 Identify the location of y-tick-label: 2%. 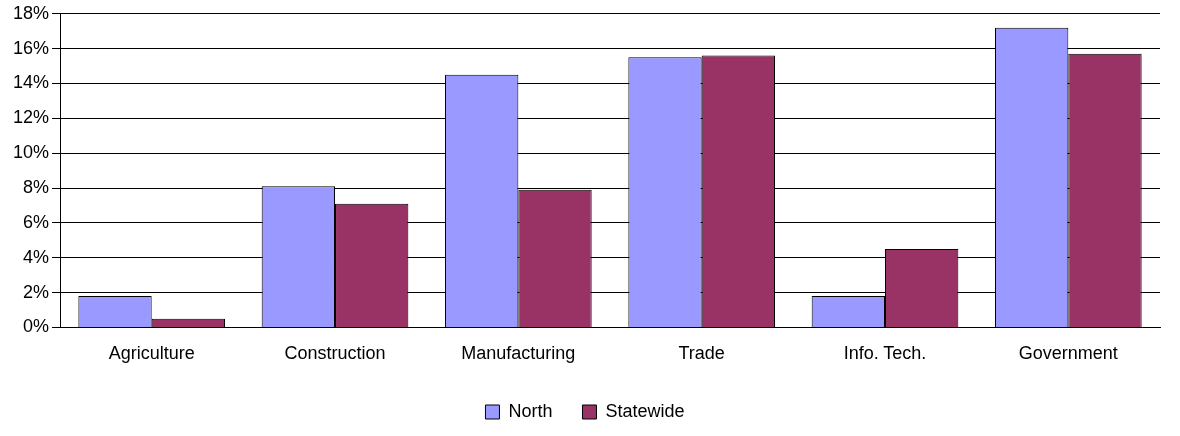
(36, 291).